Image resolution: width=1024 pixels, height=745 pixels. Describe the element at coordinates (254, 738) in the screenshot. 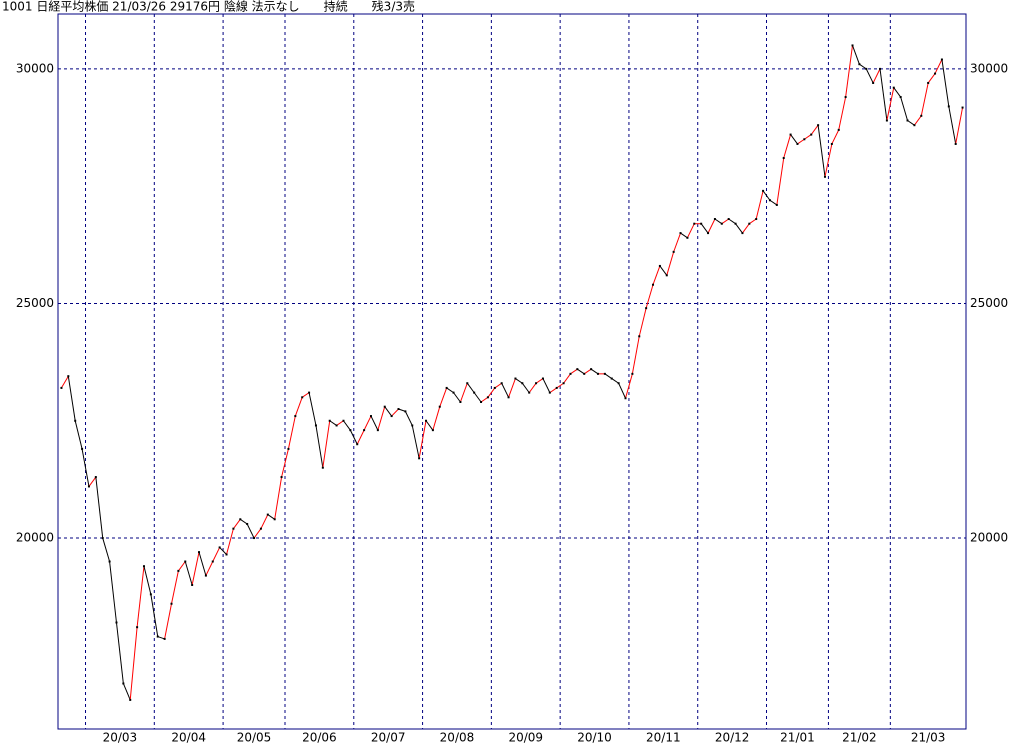

I see `x-tick-label: 20/05` at that location.